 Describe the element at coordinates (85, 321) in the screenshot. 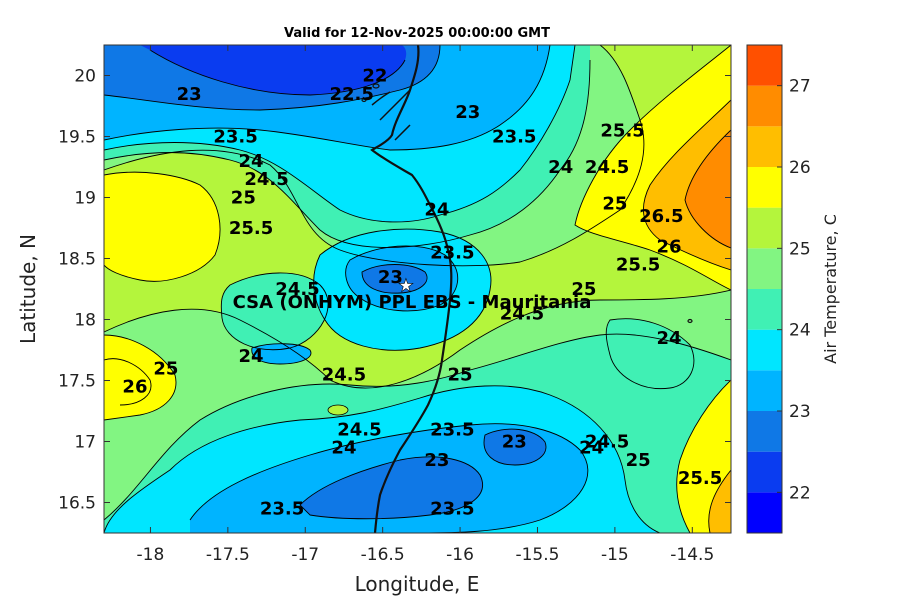

I see `y-tick-label: 18` at that location.